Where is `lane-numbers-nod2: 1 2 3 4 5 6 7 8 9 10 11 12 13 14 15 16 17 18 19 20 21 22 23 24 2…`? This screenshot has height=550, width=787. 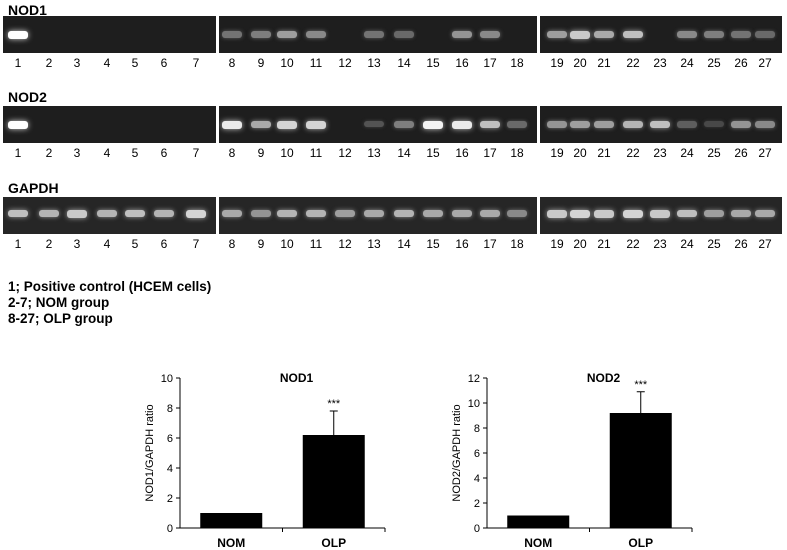
lane-numbers-nod2: 1 2 3 4 5 6 7 8 9 10 11 12 13 14 15 16 17 18 19 20 21 22 23 24 2… is located at coordinates (393, 154).